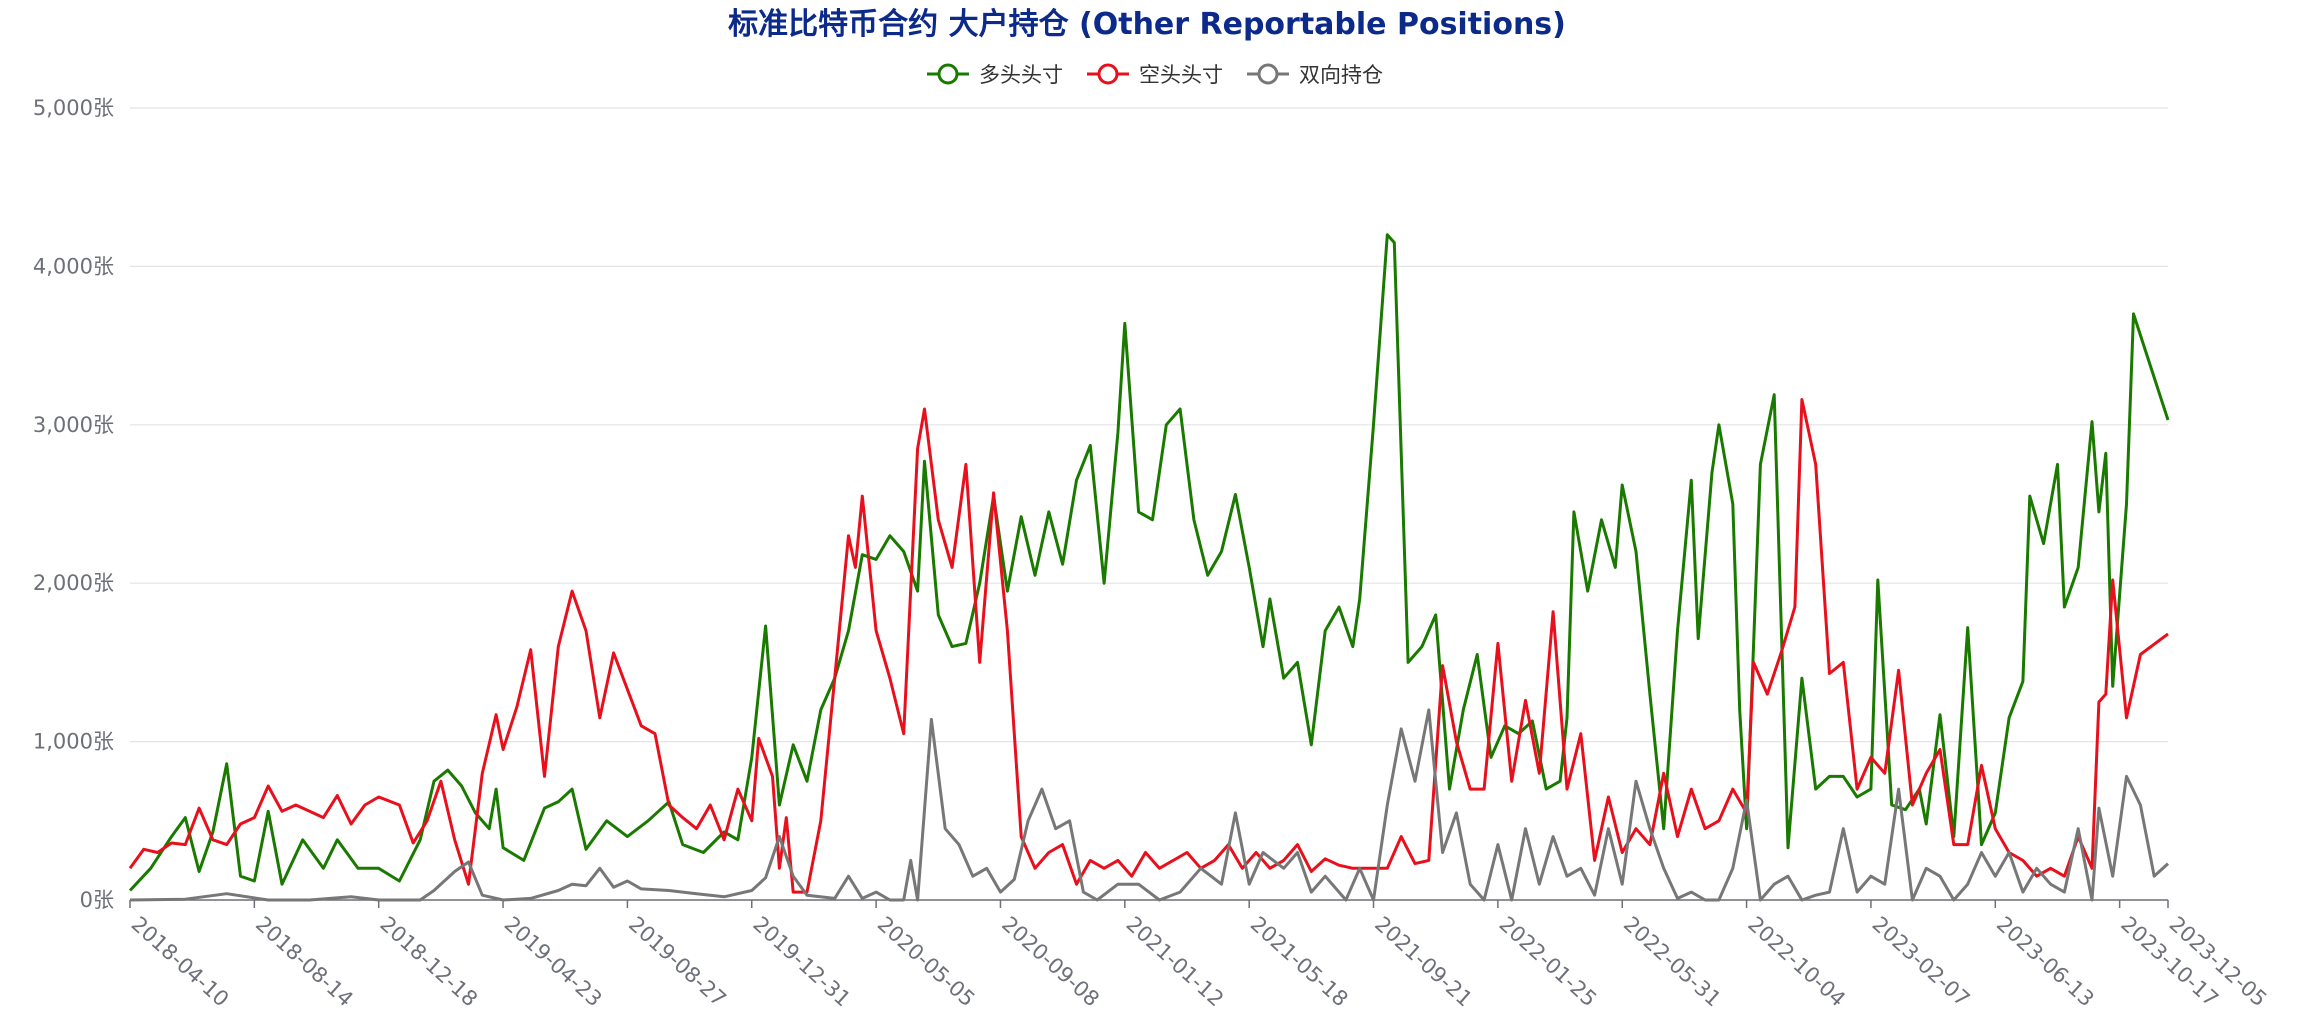  I want to click on x-tick-label: 2022-10-04, so click(1796, 962).